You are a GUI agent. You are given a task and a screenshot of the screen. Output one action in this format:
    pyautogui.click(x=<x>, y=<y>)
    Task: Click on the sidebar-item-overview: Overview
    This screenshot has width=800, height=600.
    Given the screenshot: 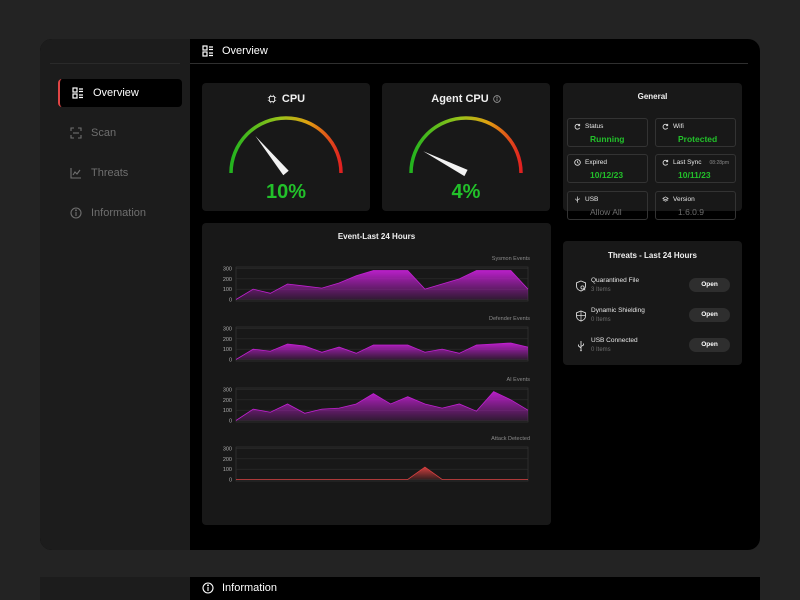 What is the action you would take?
    pyautogui.click(x=120, y=93)
    